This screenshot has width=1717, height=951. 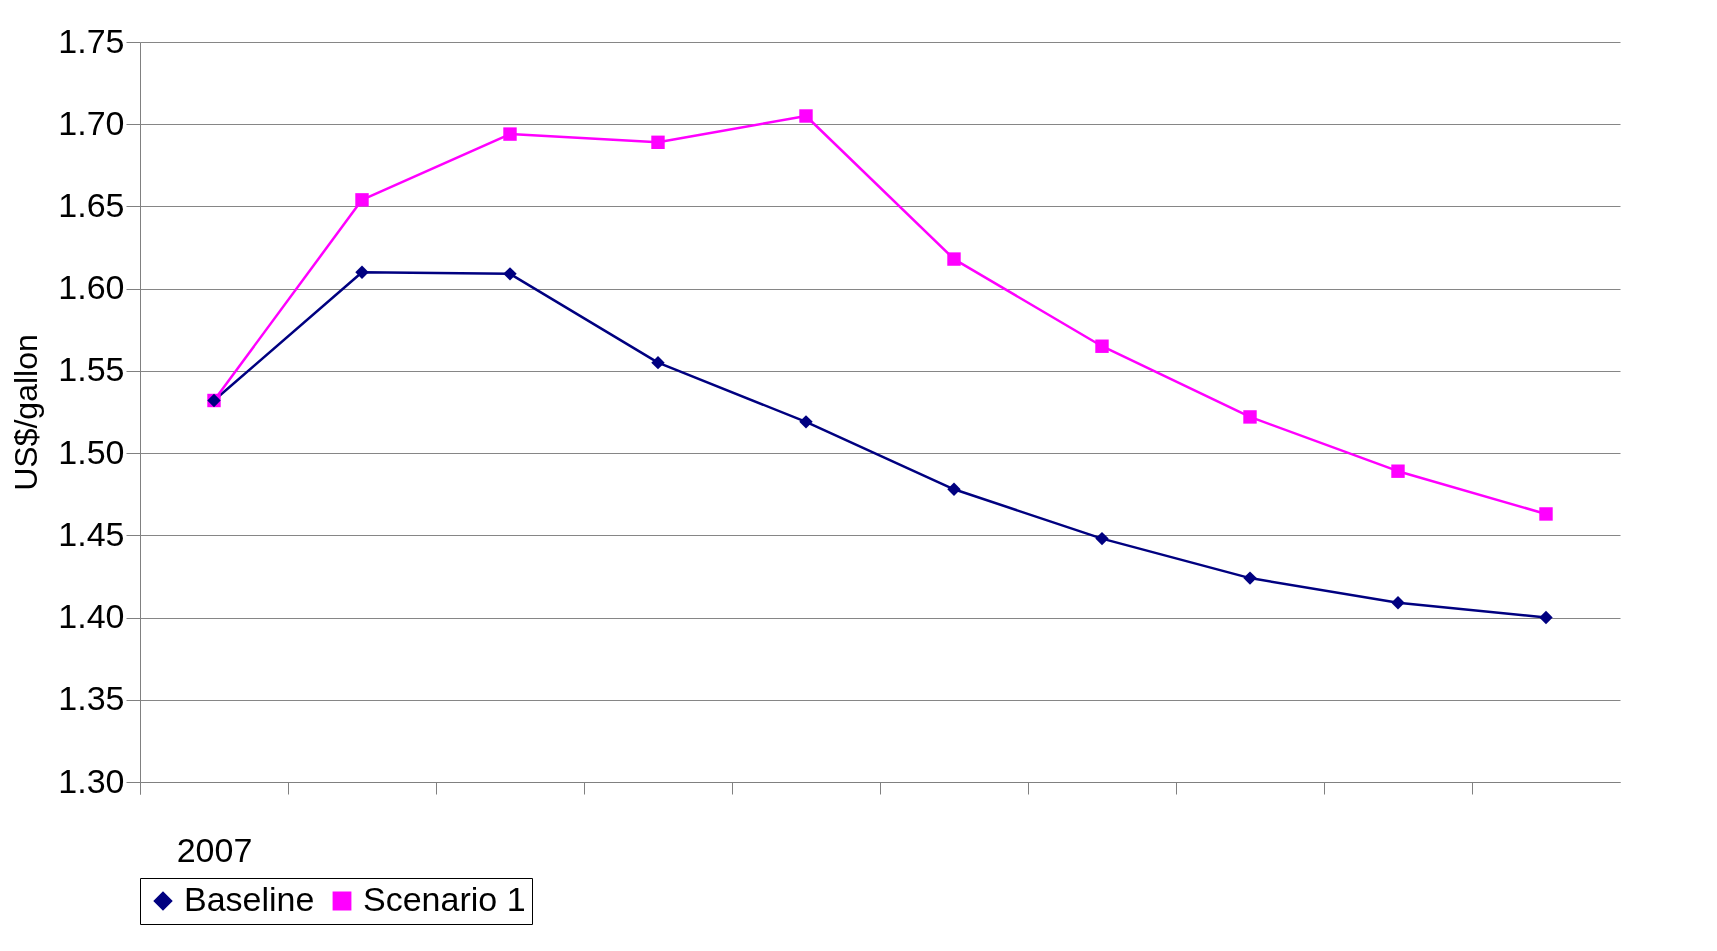 What do you see at coordinates (91, 780) in the screenshot?
I see `y-tick-label: 1.30` at bounding box center [91, 780].